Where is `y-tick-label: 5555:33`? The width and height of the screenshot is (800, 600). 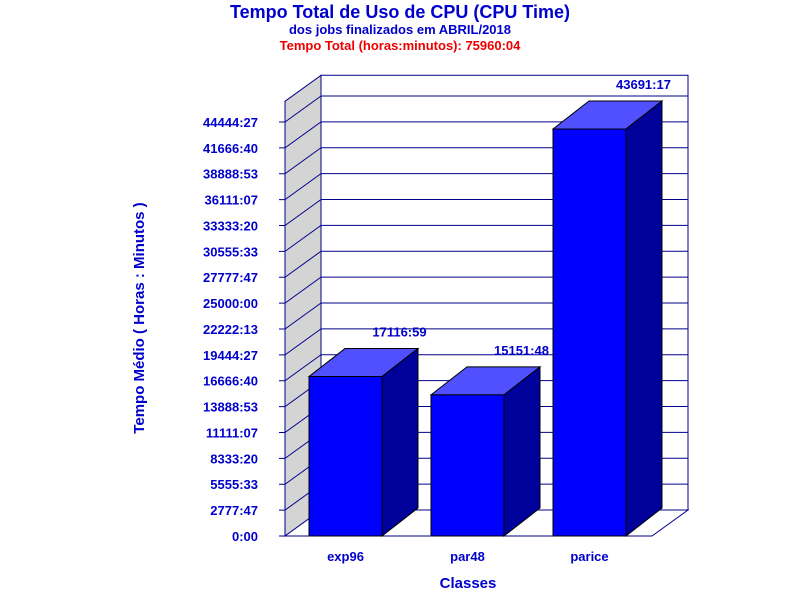
y-tick-label: 5555:33 is located at coordinates (234, 484).